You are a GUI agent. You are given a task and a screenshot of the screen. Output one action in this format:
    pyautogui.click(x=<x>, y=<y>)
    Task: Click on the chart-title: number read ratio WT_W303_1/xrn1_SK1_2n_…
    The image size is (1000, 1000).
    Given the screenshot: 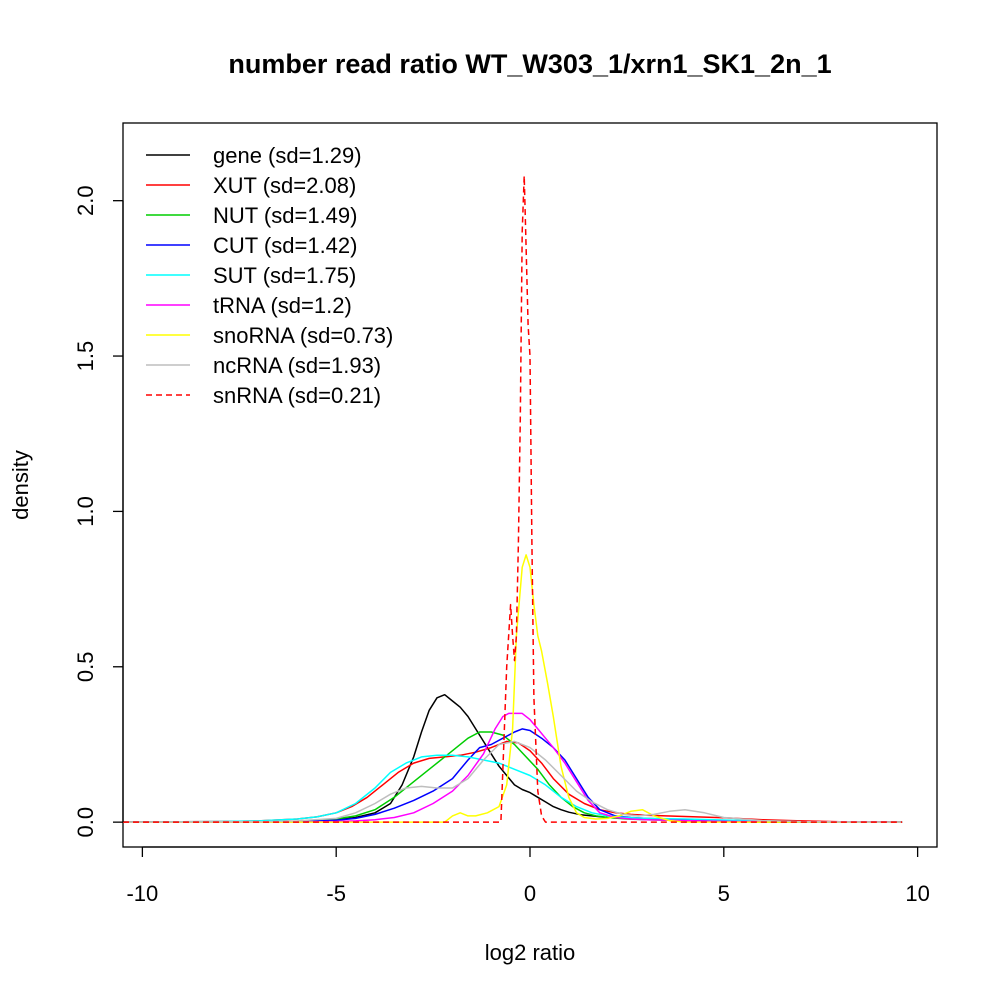 What is the action you would take?
    pyautogui.click(x=529, y=64)
    